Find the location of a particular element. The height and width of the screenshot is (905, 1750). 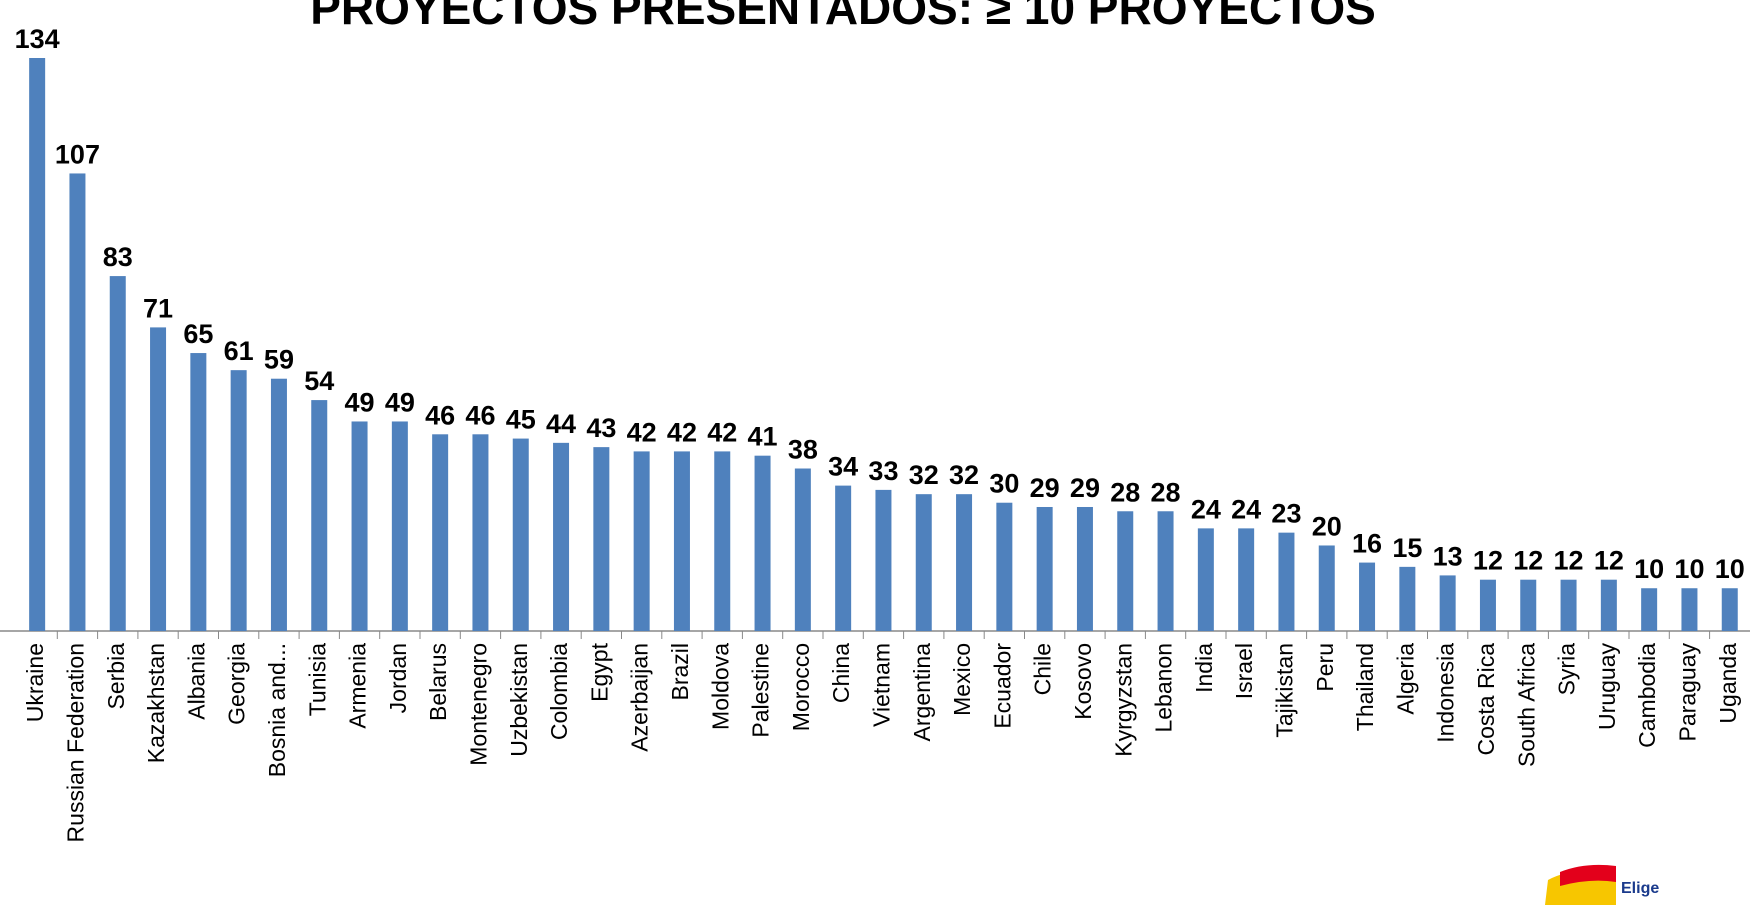

x-tick-label: South Africa is located at coordinates (1526, 705).